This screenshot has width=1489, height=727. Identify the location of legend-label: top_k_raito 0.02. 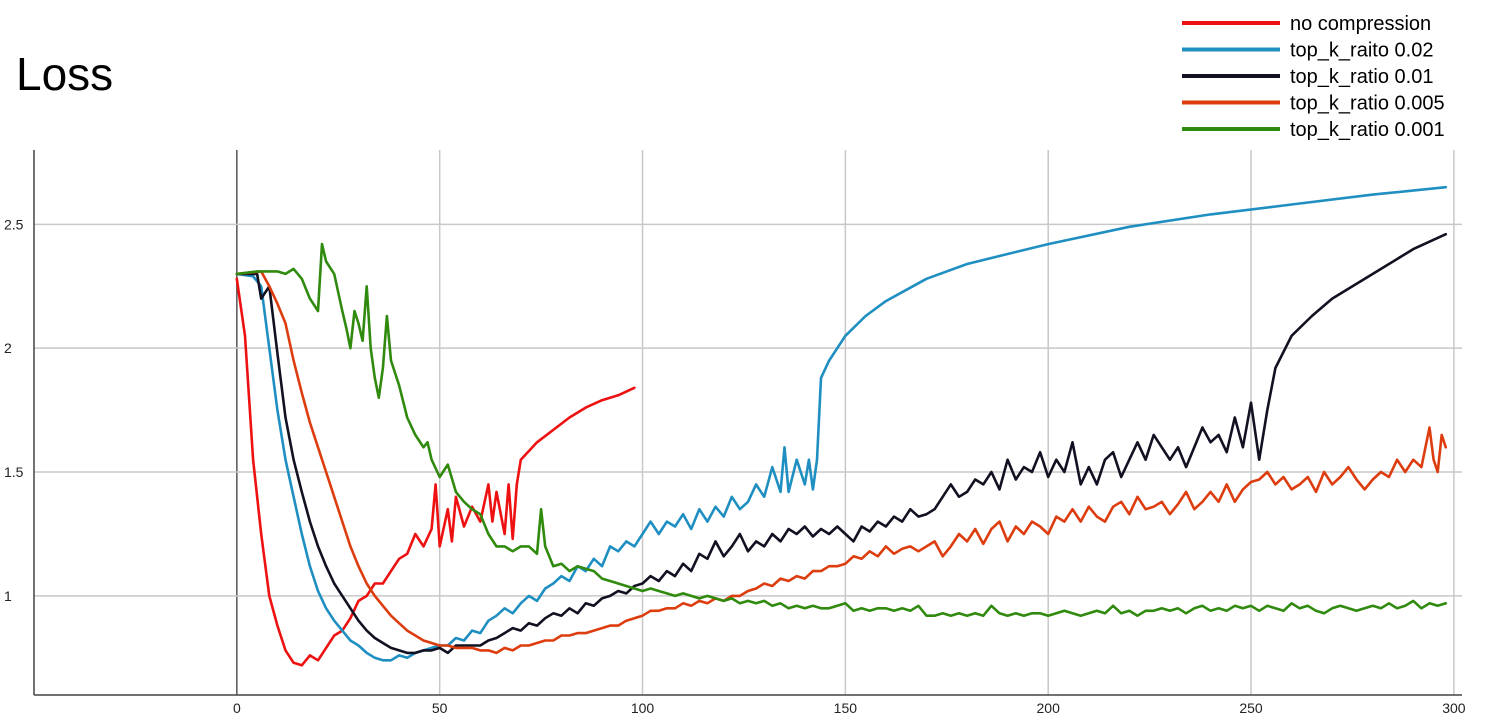
(1361, 51).